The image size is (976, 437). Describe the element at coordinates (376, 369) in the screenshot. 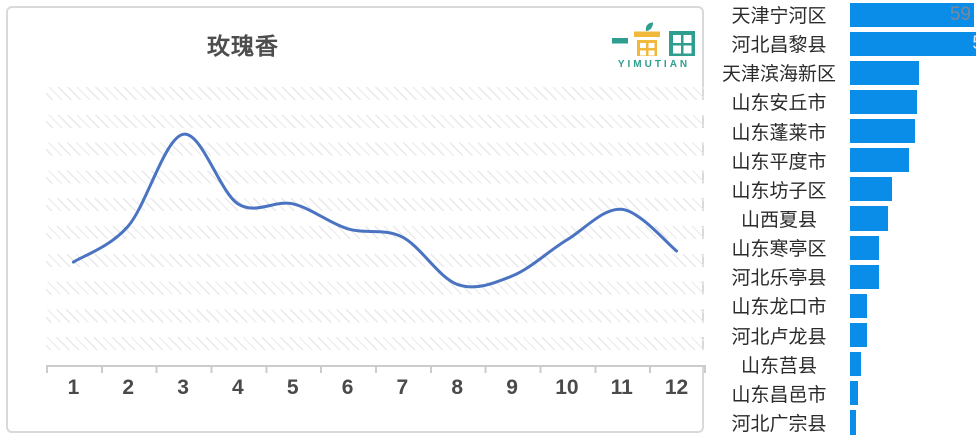

I see `x-axis` at that location.